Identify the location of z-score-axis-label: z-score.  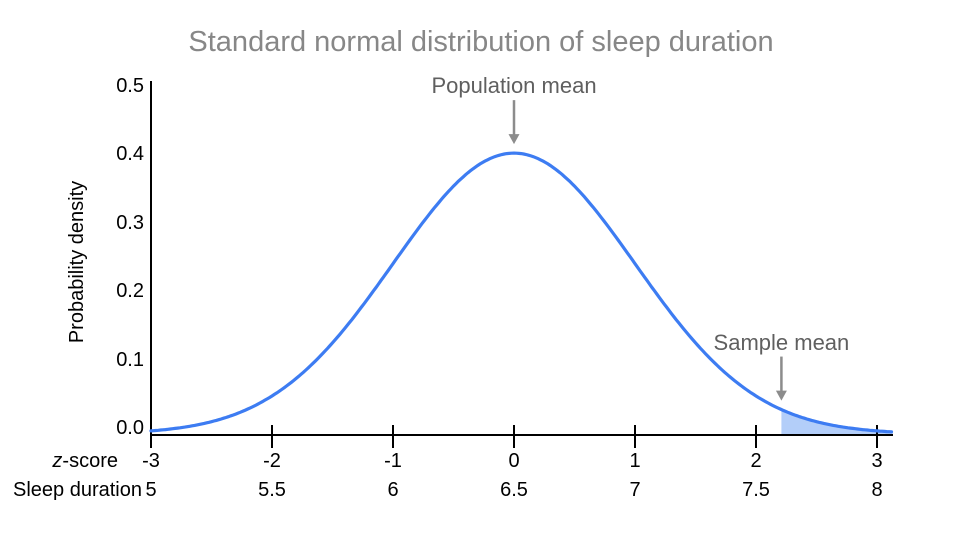
(85, 461).